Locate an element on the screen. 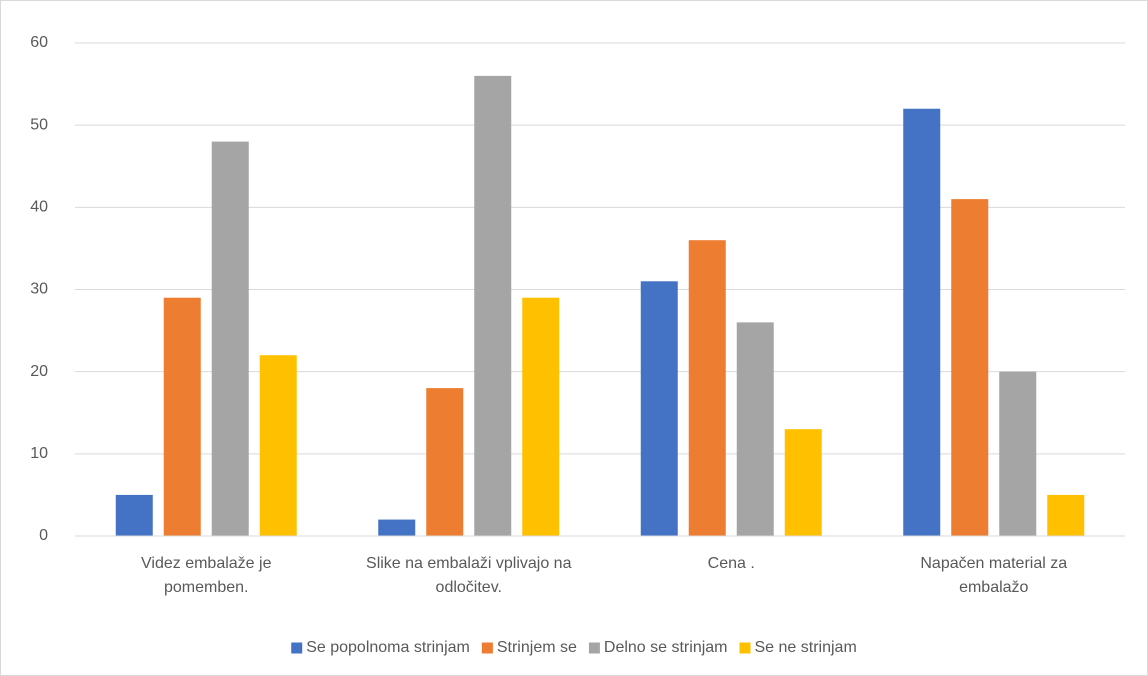 The width and height of the screenshot is (1148, 676). y-tick-label: 10 is located at coordinates (39, 453).